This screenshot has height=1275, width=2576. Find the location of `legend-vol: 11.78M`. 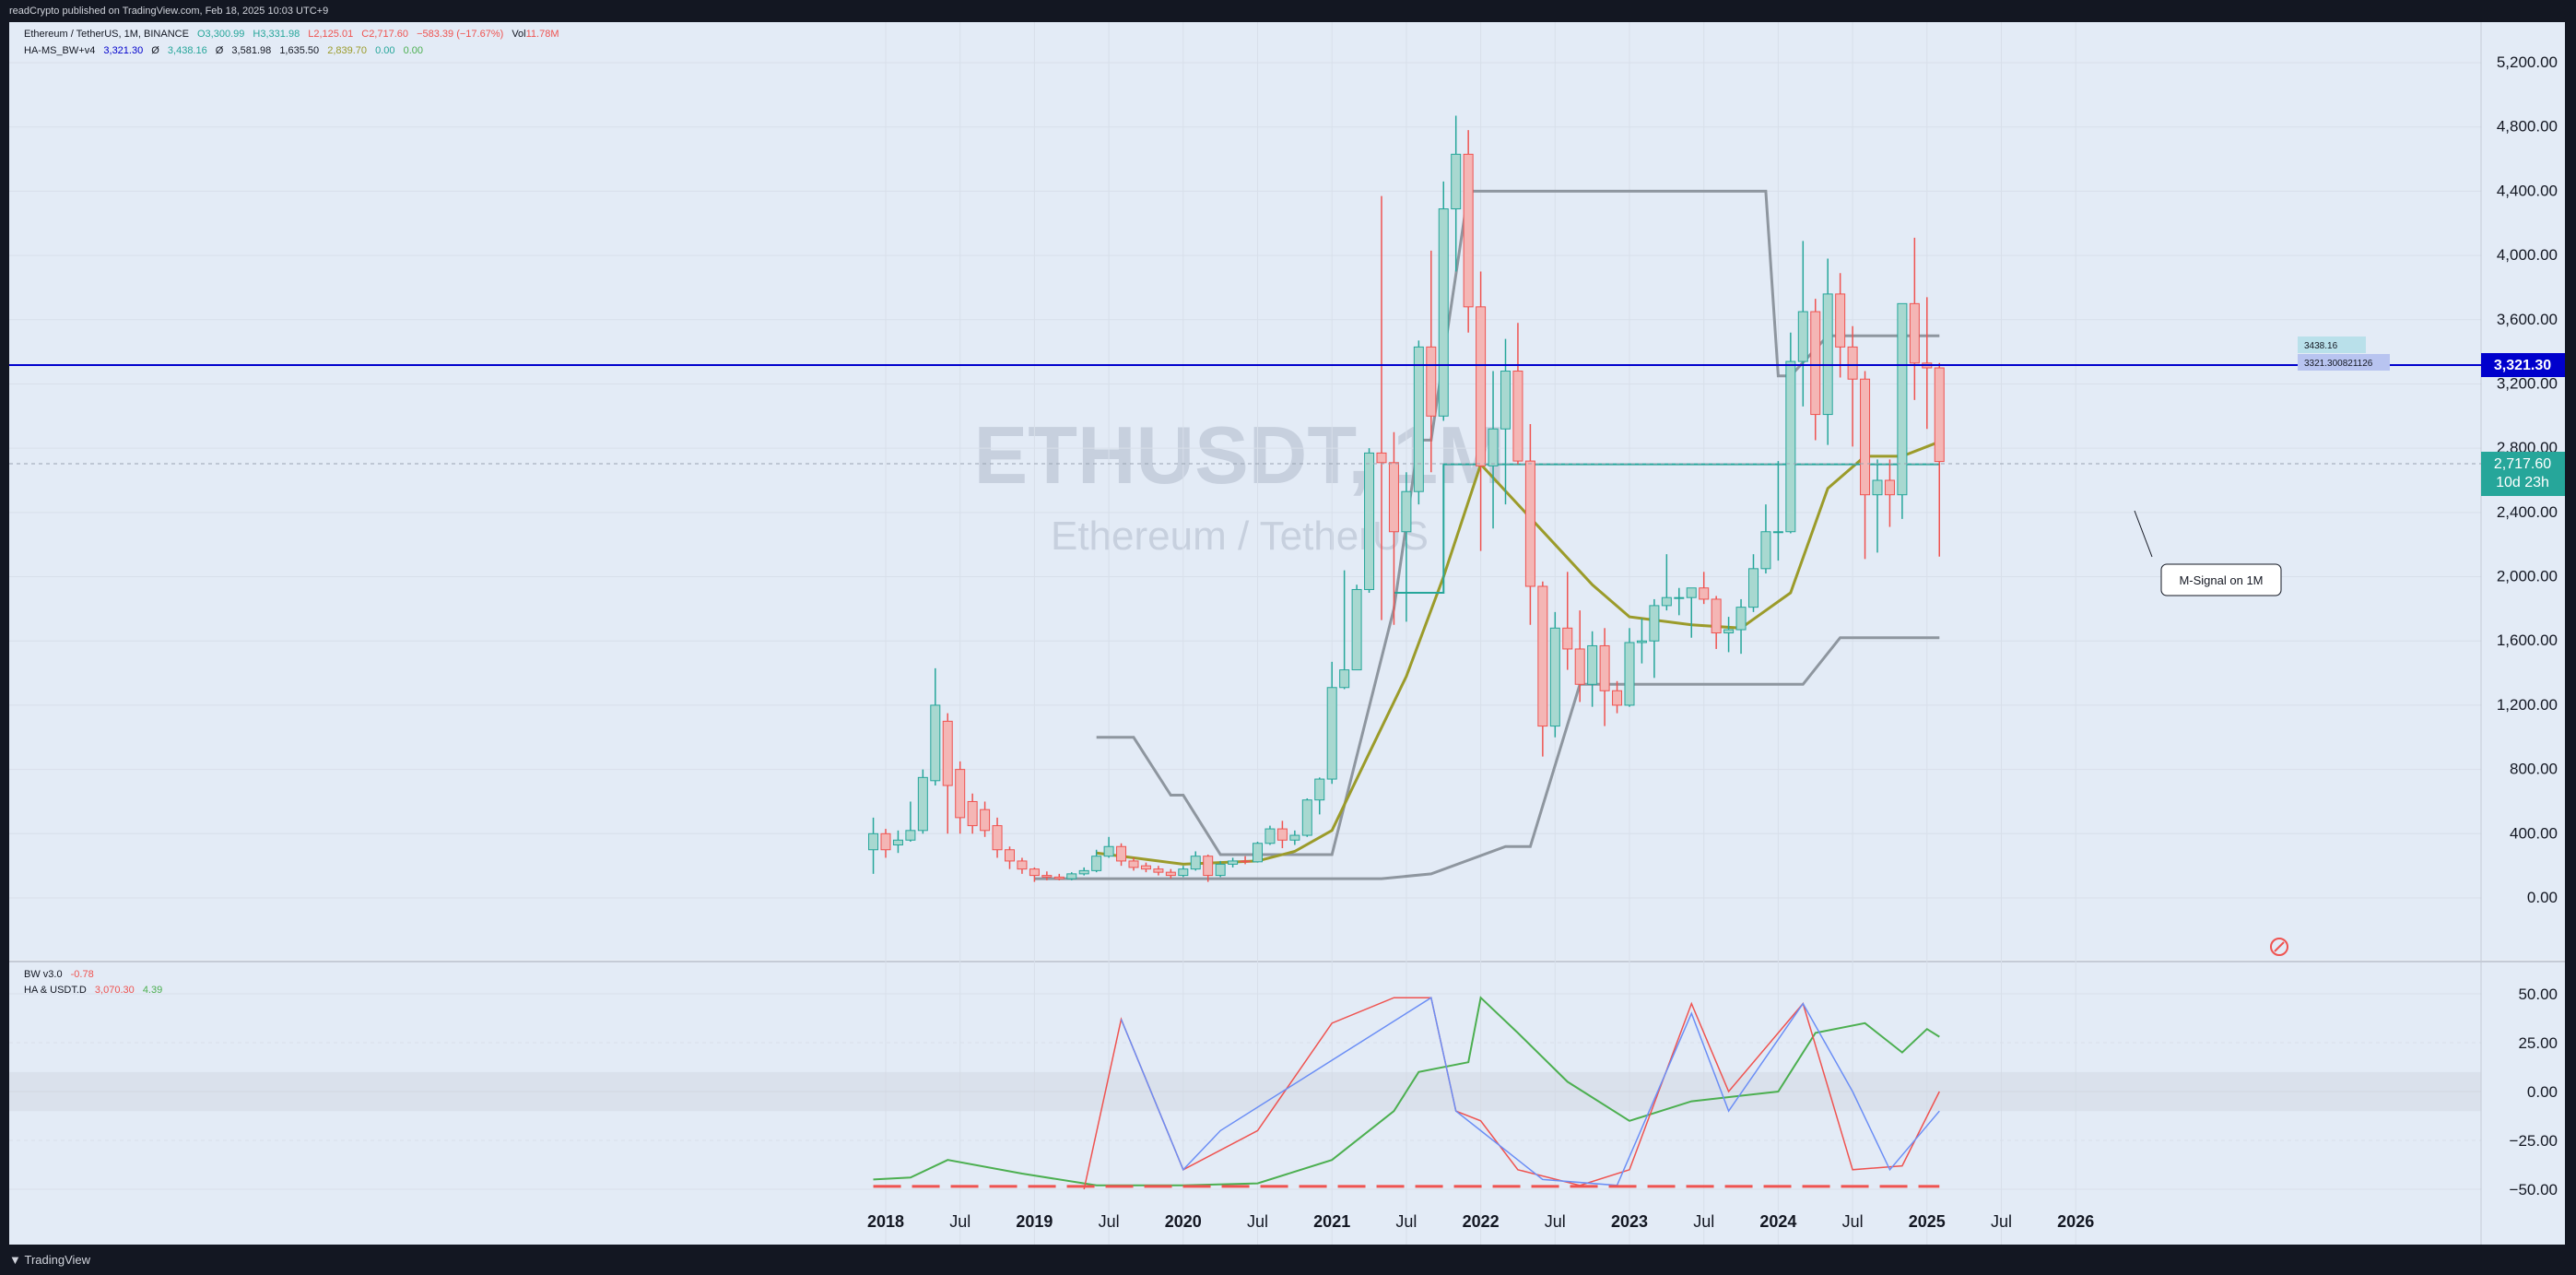

legend-vol: 11.78M is located at coordinates (542, 34).